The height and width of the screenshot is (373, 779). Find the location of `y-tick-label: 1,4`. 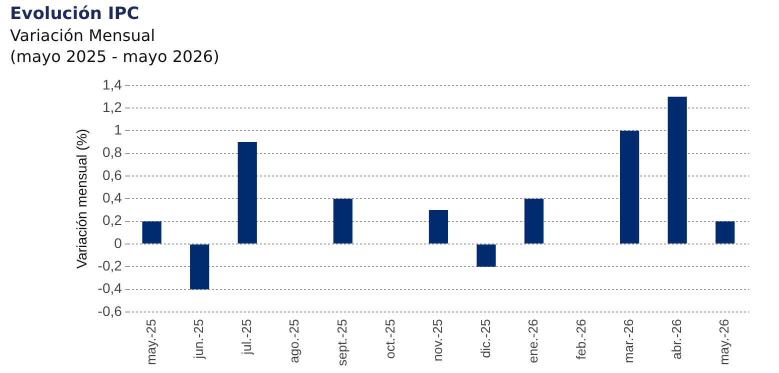

y-tick-label: 1,4 is located at coordinates (112, 84).